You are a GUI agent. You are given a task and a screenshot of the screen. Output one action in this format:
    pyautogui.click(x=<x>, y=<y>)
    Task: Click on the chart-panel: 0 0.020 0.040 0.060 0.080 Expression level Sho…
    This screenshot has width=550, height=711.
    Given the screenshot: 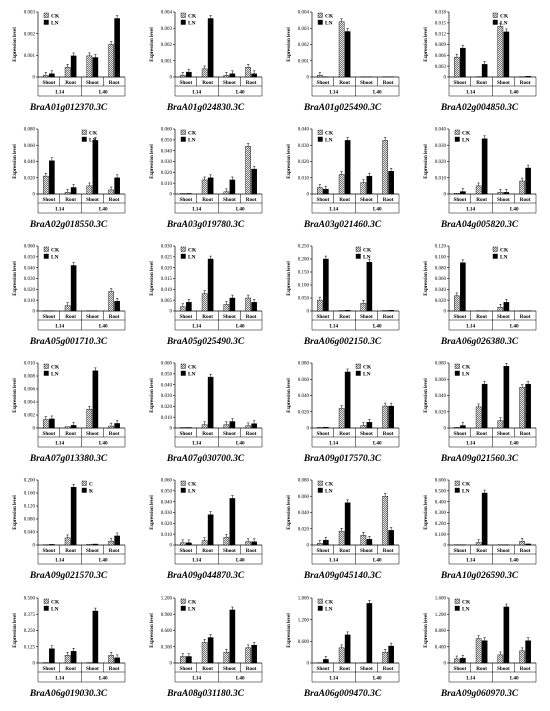 What is the action you would take?
    pyautogui.click(x=68, y=180)
    